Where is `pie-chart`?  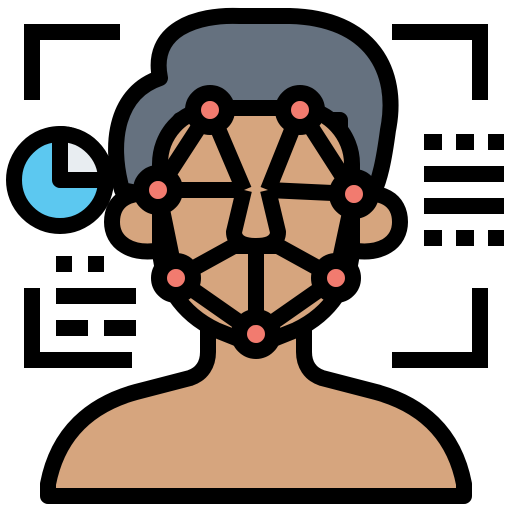
pie-chart is located at coordinates (60, 180).